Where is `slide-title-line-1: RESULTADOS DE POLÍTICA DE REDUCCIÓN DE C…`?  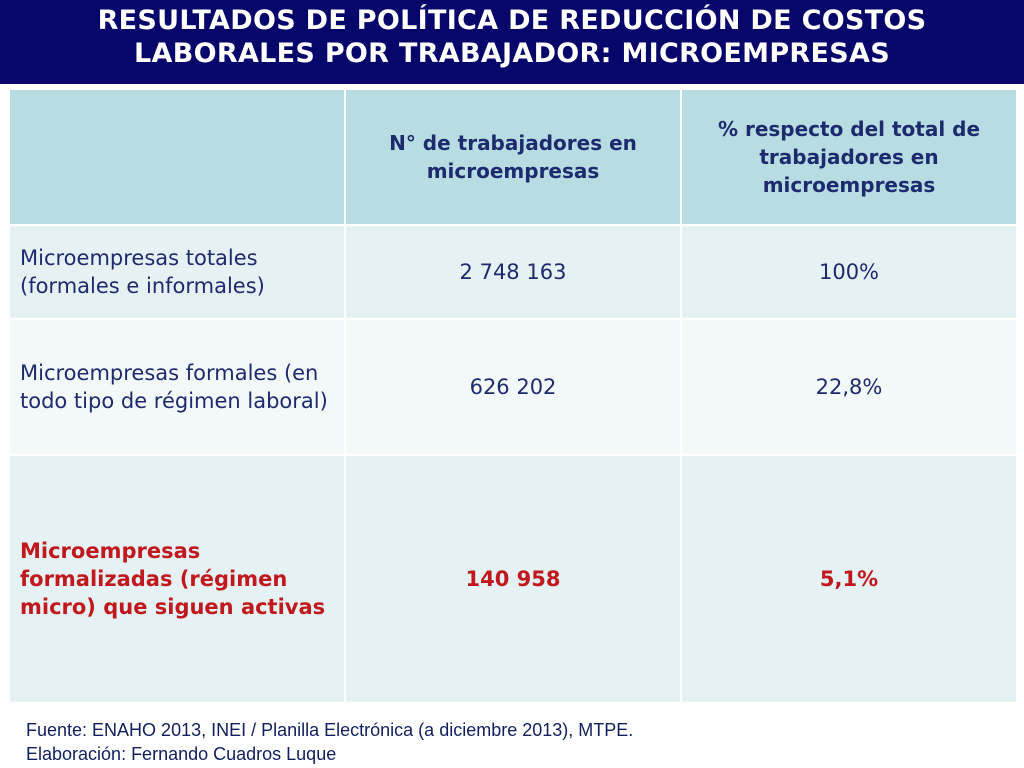 slide-title-line-1: RESULTADOS DE POLÍTICA DE REDUCCIÓN DE C… is located at coordinates (512, 20).